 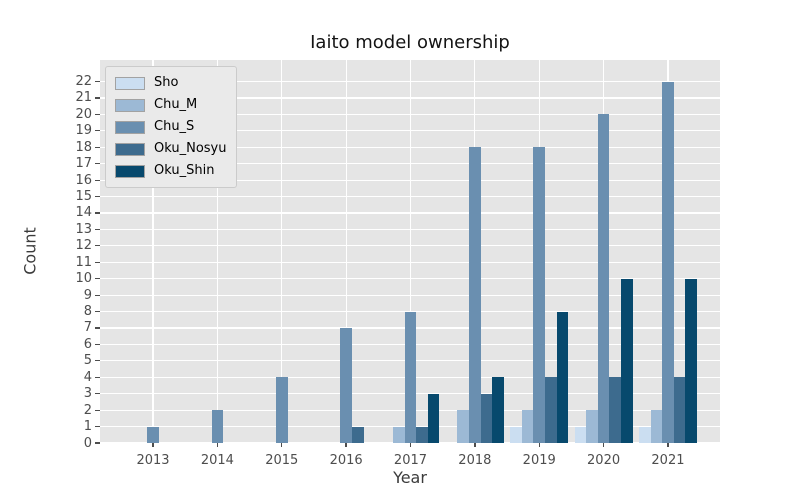 What do you see at coordinates (83, 213) in the screenshot?
I see `y-tick-label: 14` at bounding box center [83, 213].